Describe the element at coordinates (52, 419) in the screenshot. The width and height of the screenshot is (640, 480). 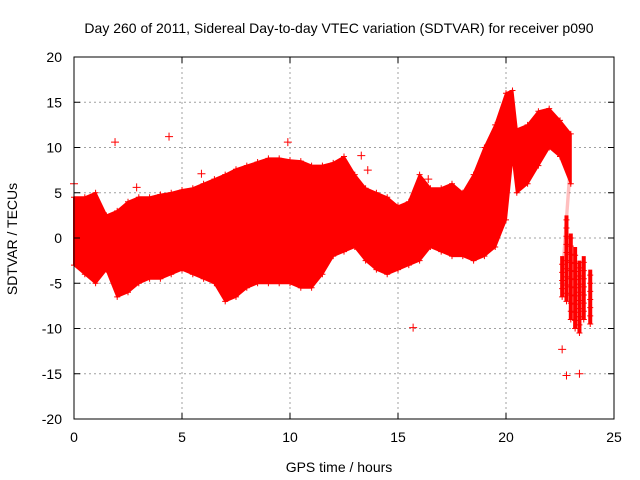
I see `y-tick-label: -20` at that location.